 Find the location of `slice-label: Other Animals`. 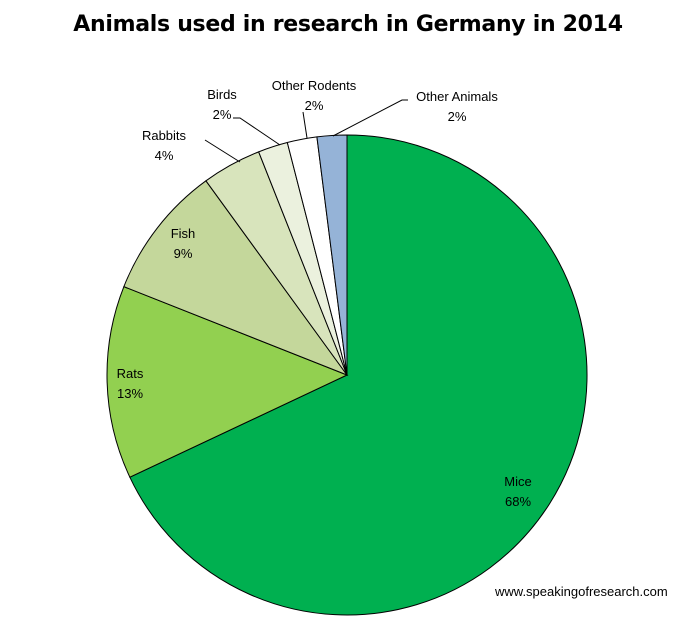

slice-label: Other Animals is located at coordinates (457, 96).